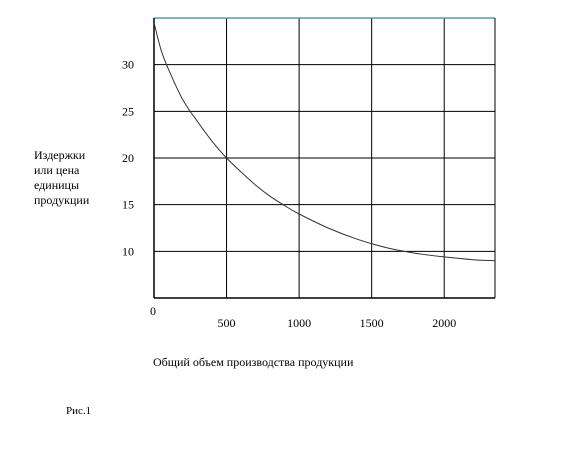  Describe the element at coordinates (253, 362) in the screenshot. I see `x-axis-label: Общий объем производства продукции` at that location.